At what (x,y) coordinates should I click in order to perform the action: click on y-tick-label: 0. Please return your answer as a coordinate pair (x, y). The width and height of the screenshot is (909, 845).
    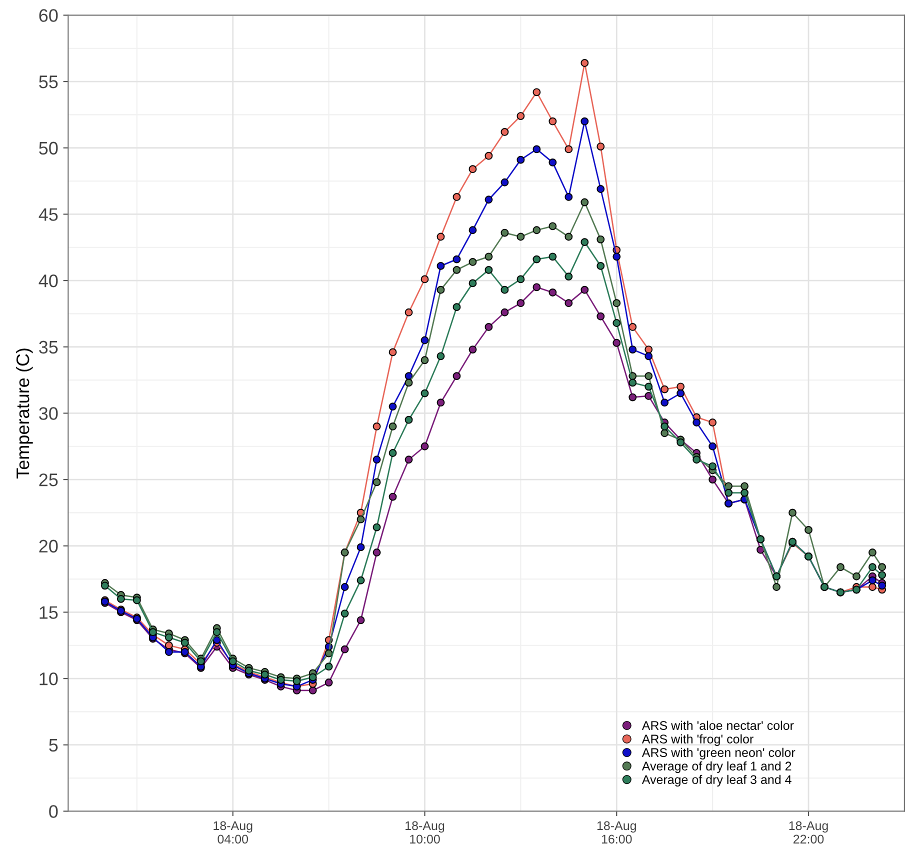
    Looking at the image, I should click on (53, 811).